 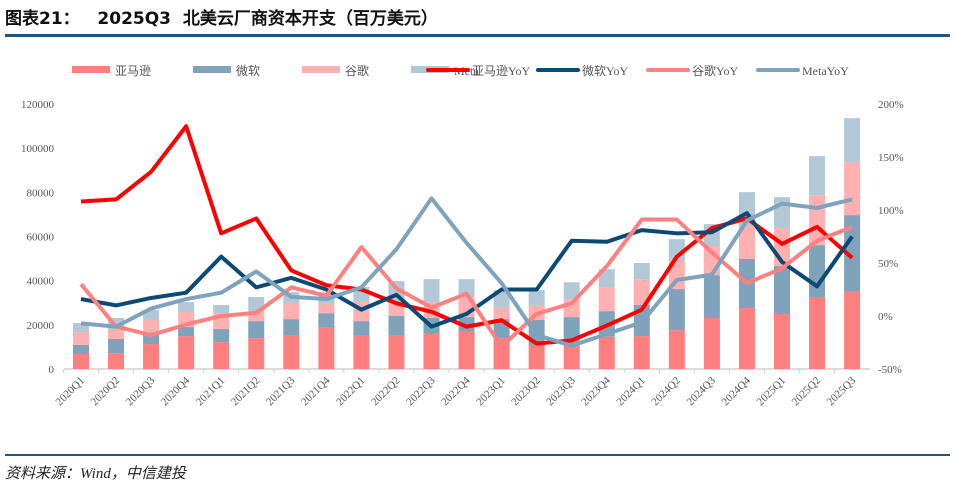 I want to click on x-tick-label: 2021Q3, so click(x=281, y=391).